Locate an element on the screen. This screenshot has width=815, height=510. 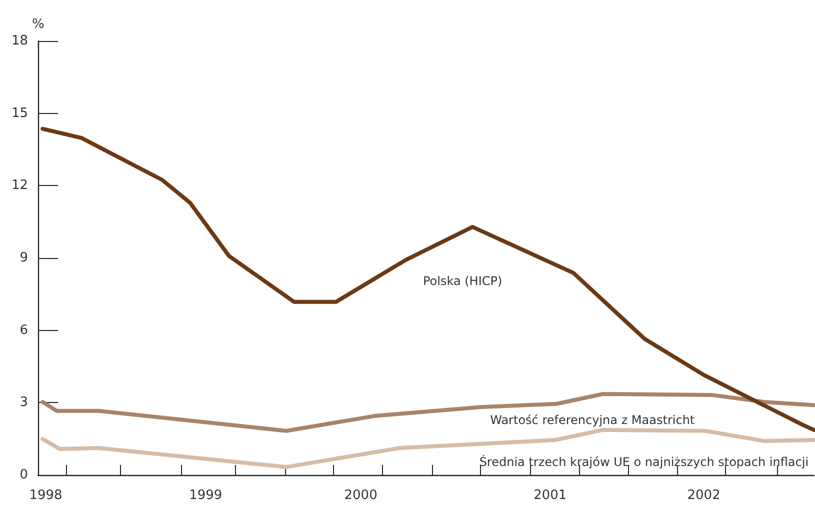
series-label: Średnia trzech krajów UE o najniższych stopach inflacji is located at coordinates (644, 461).